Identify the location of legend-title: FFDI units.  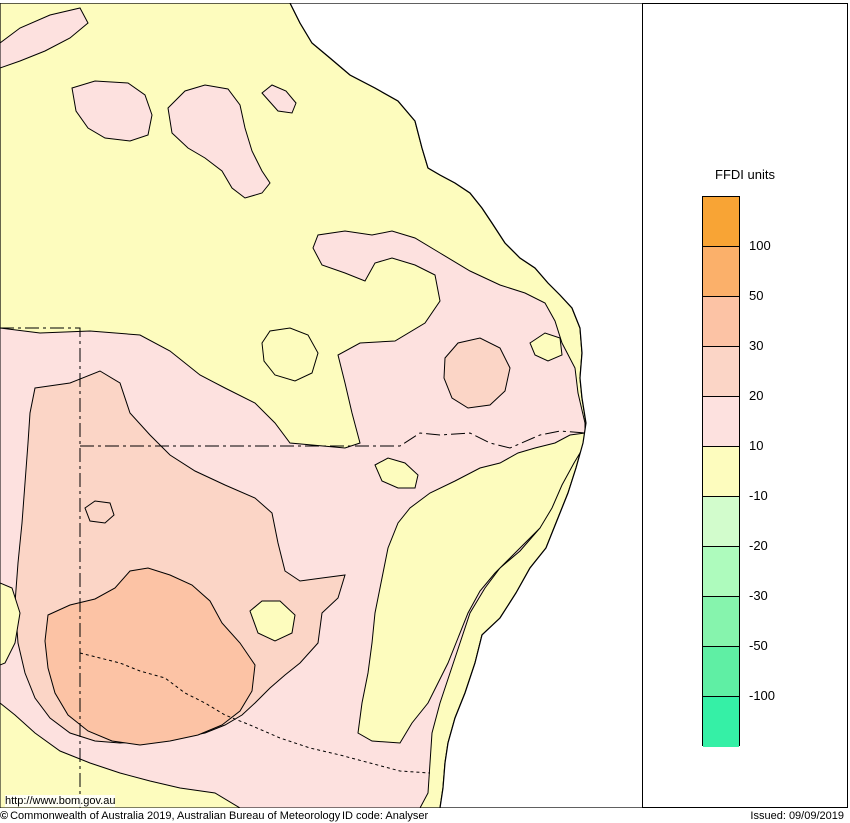
(745, 174).